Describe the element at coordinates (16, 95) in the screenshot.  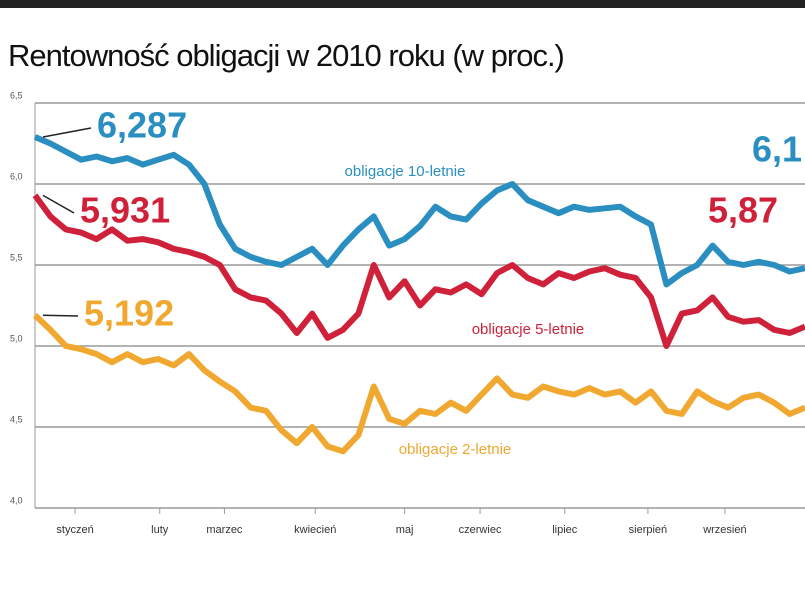
I see `y-tick-label: 6,5` at that location.